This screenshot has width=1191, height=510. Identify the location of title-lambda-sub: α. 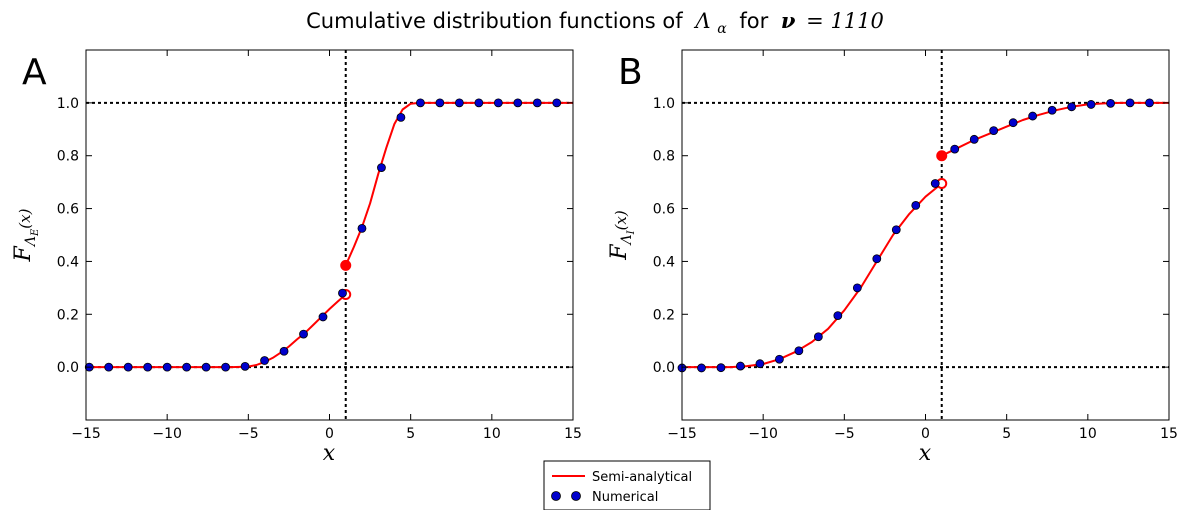
(722, 29).